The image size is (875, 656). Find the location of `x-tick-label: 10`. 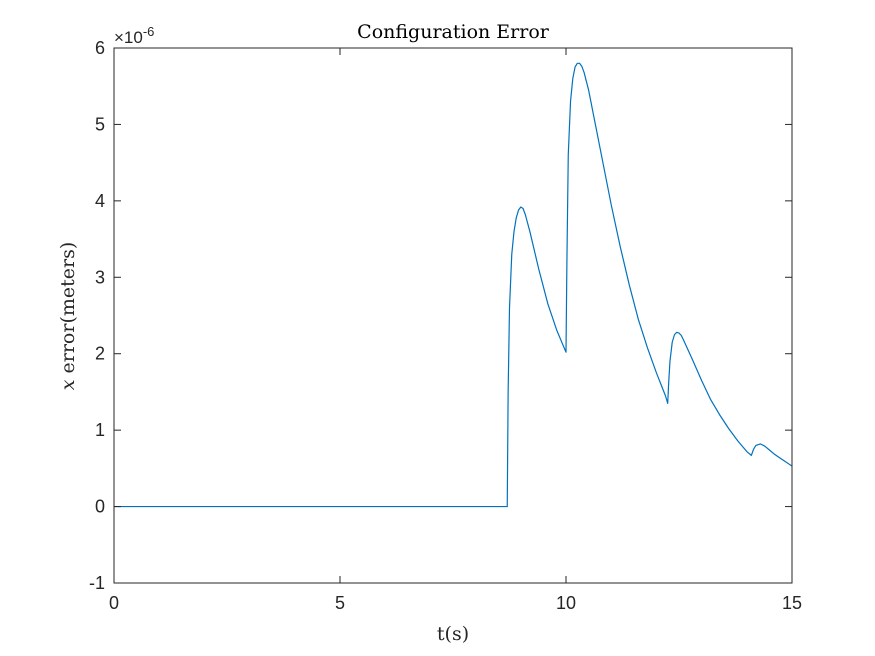

x-tick-label: 10 is located at coordinates (566, 603).